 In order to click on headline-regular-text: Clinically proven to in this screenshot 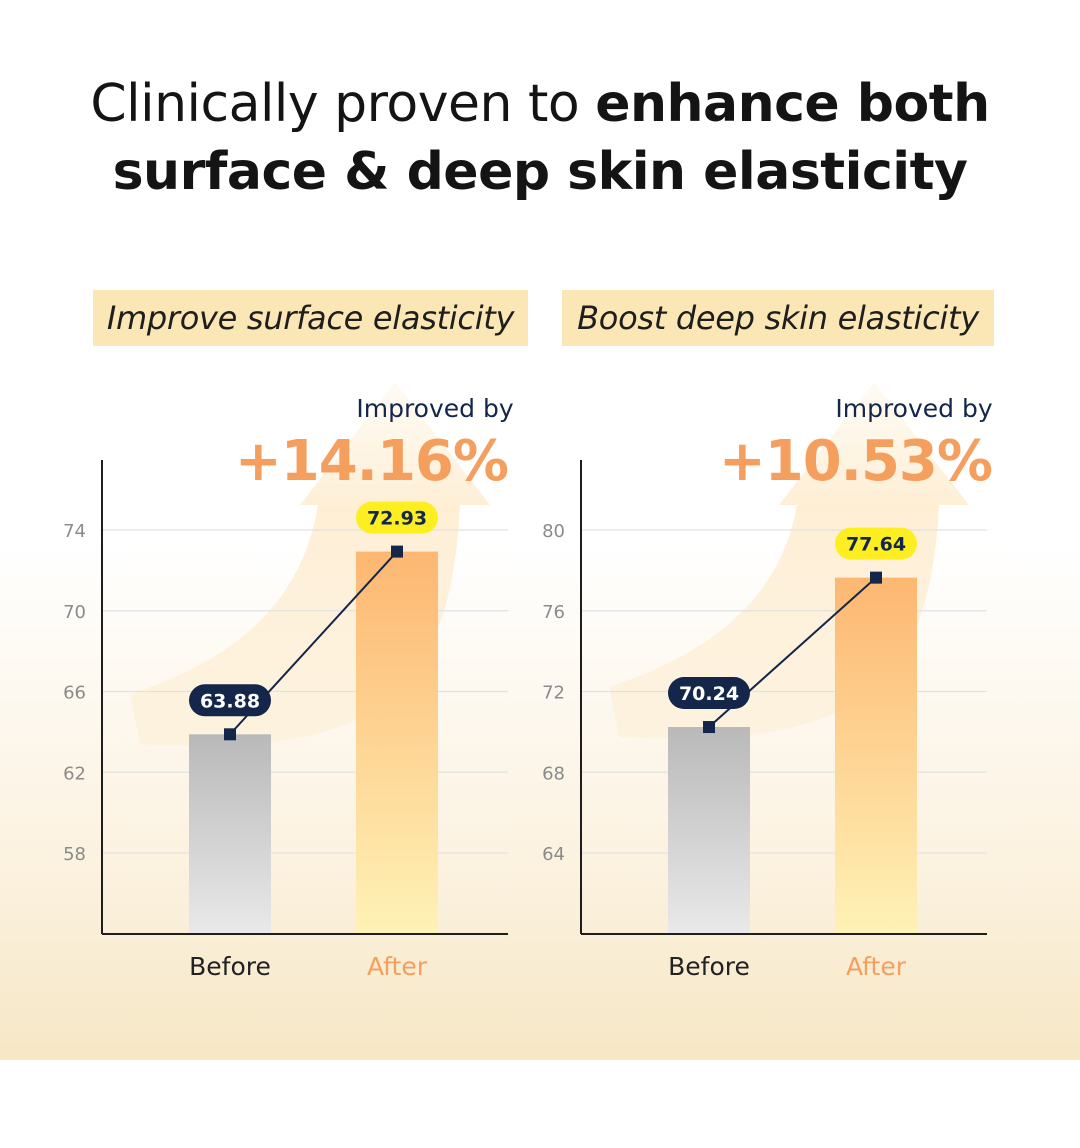, I will do `click(343, 104)`.